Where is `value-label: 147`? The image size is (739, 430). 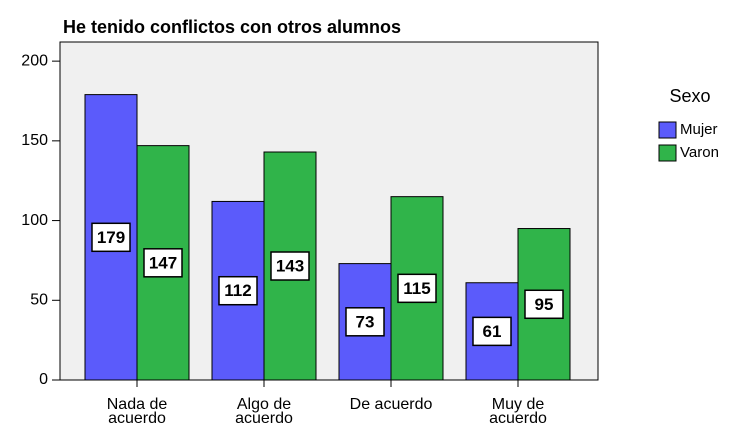 value-label: 147 is located at coordinates (163, 262).